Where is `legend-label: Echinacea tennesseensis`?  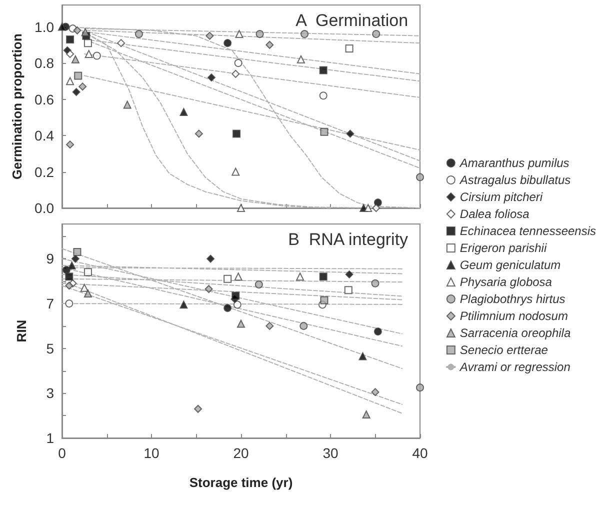 legend-label: Echinacea tennesseensis is located at coordinates (528, 231).